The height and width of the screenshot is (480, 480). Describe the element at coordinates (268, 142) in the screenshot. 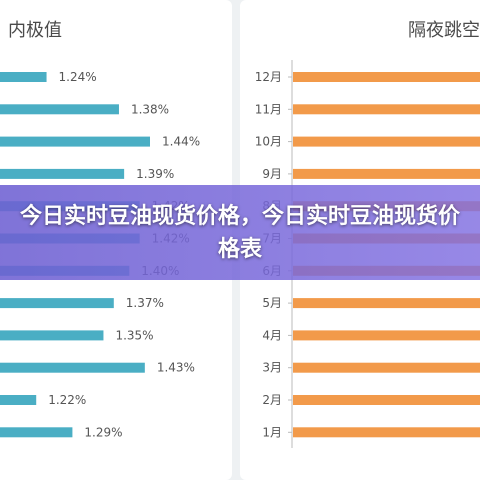

I see `right-category-label: 10月` at that location.